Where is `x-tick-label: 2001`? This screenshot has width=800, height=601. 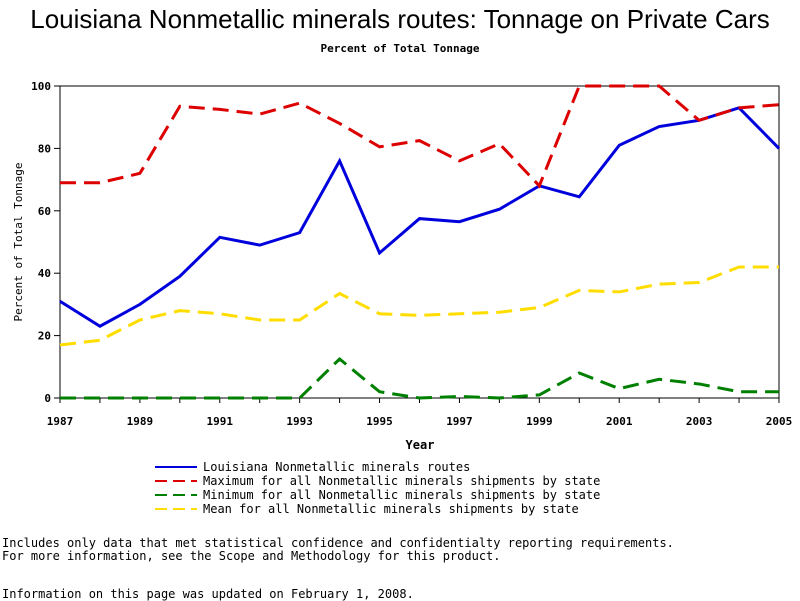 x-tick-label: 2001 is located at coordinates (619, 421).